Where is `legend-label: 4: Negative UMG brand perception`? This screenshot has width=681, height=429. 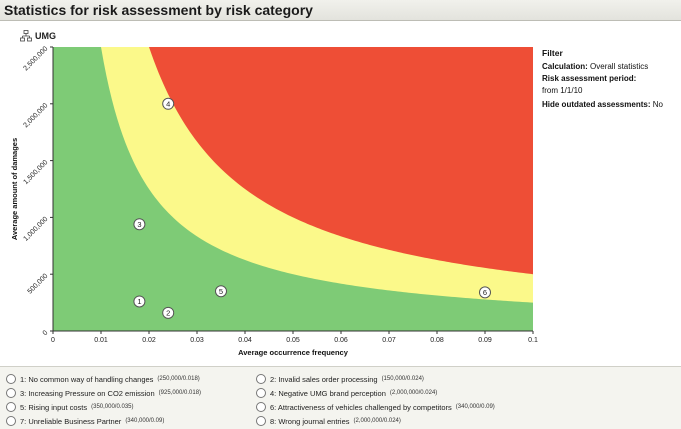 legend-label: 4: Negative UMG brand perception is located at coordinates (328, 393).